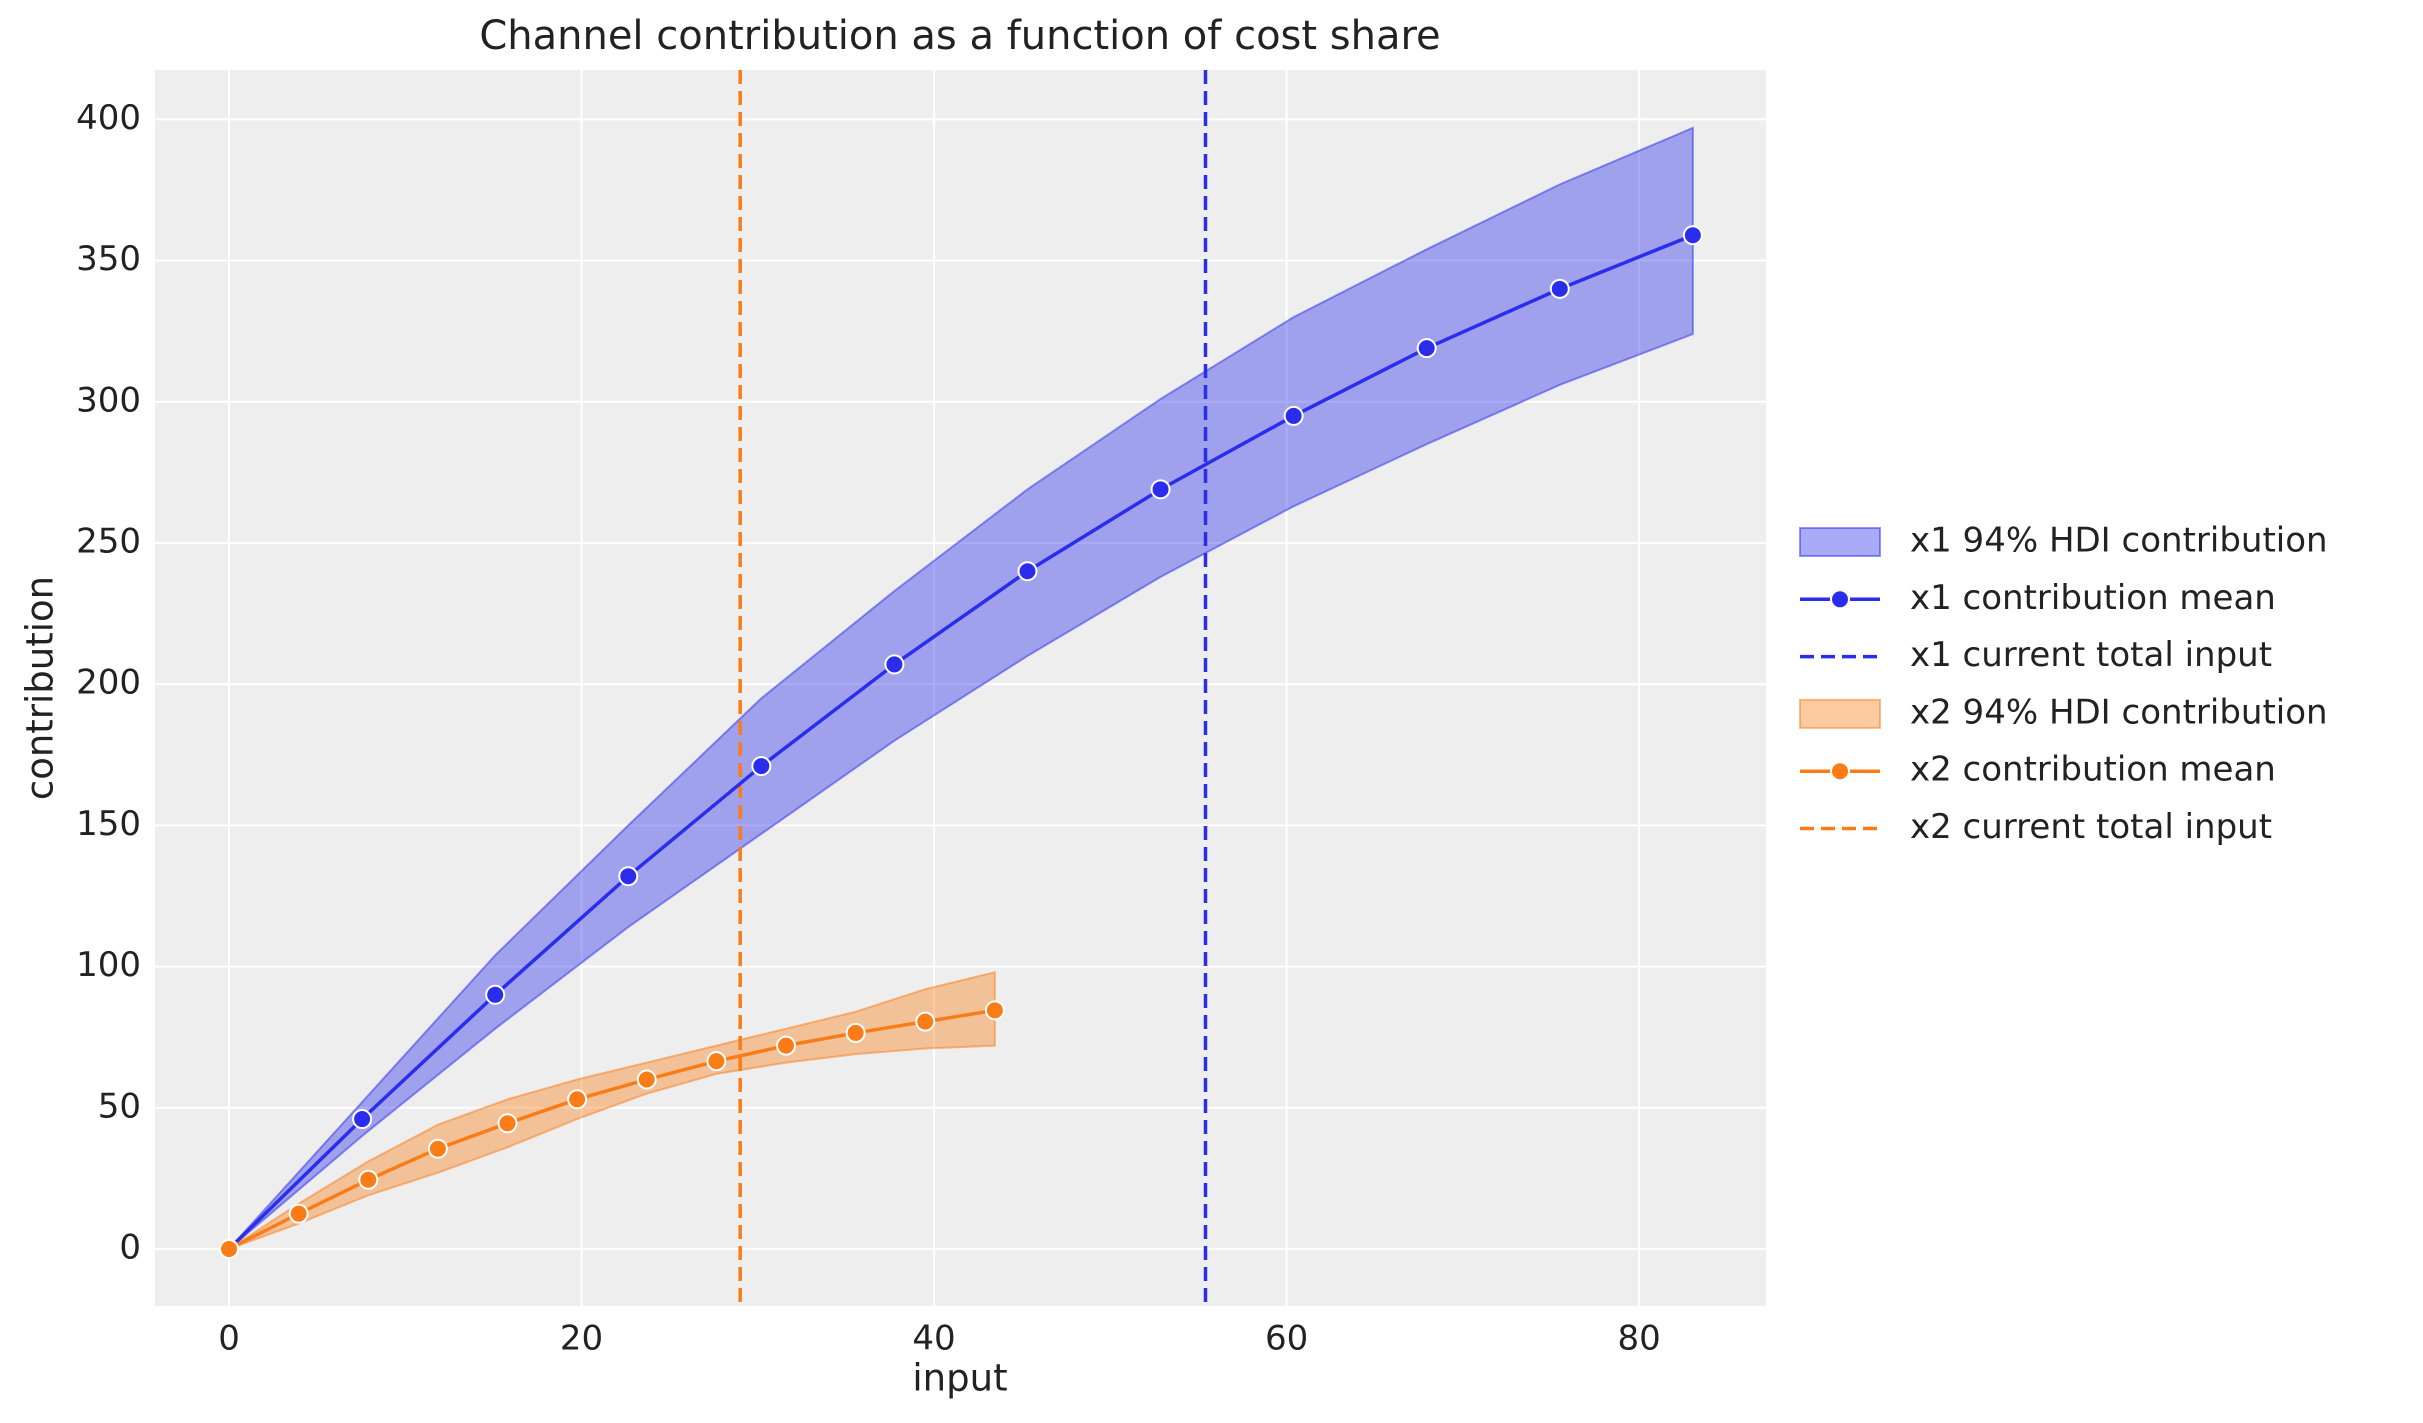 Image resolution: width=2423 pixels, height=1423 pixels. What do you see at coordinates (130, 1247) in the screenshot?
I see `y-tick-label: 0` at bounding box center [130, 1247].